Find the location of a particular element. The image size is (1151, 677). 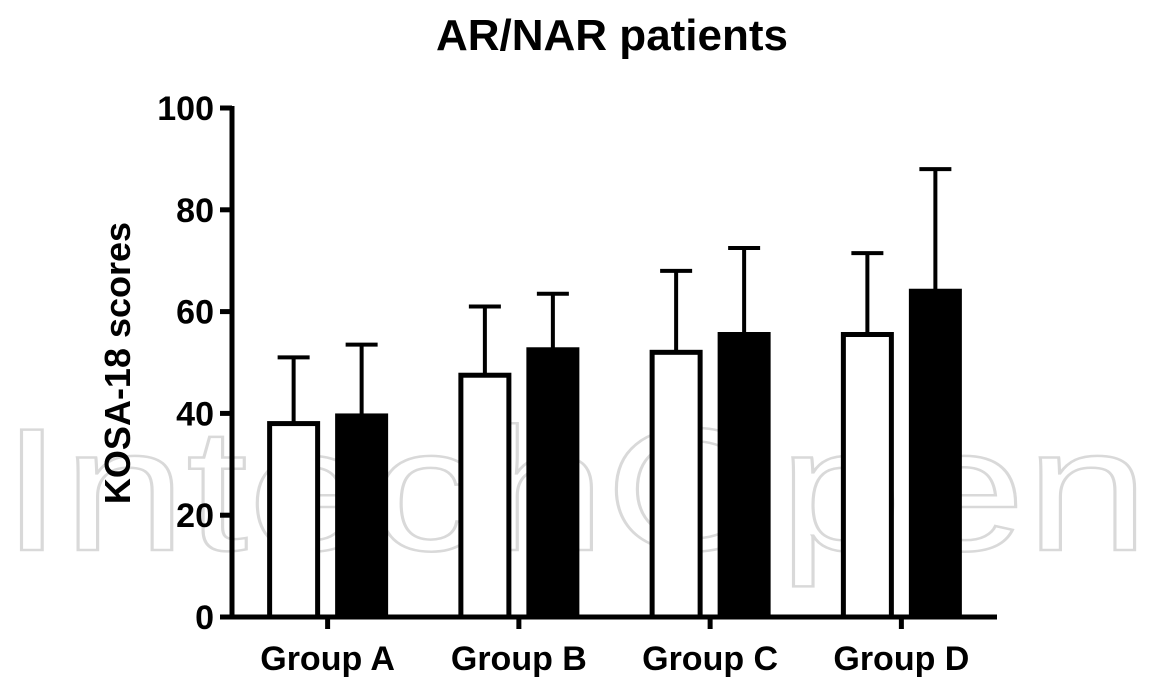

y-tick-label: 40 is located at coordinates (195, 414).